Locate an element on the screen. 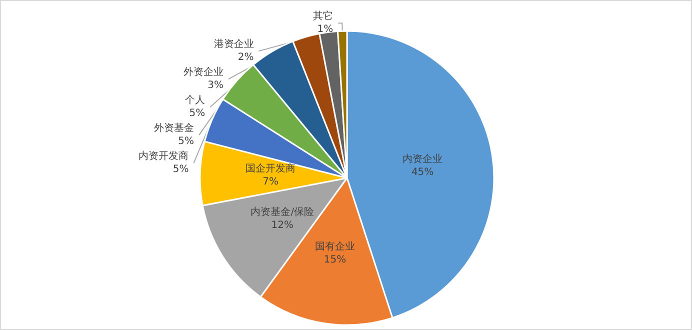  data-label: 2% is located at coordinates (246, 58).